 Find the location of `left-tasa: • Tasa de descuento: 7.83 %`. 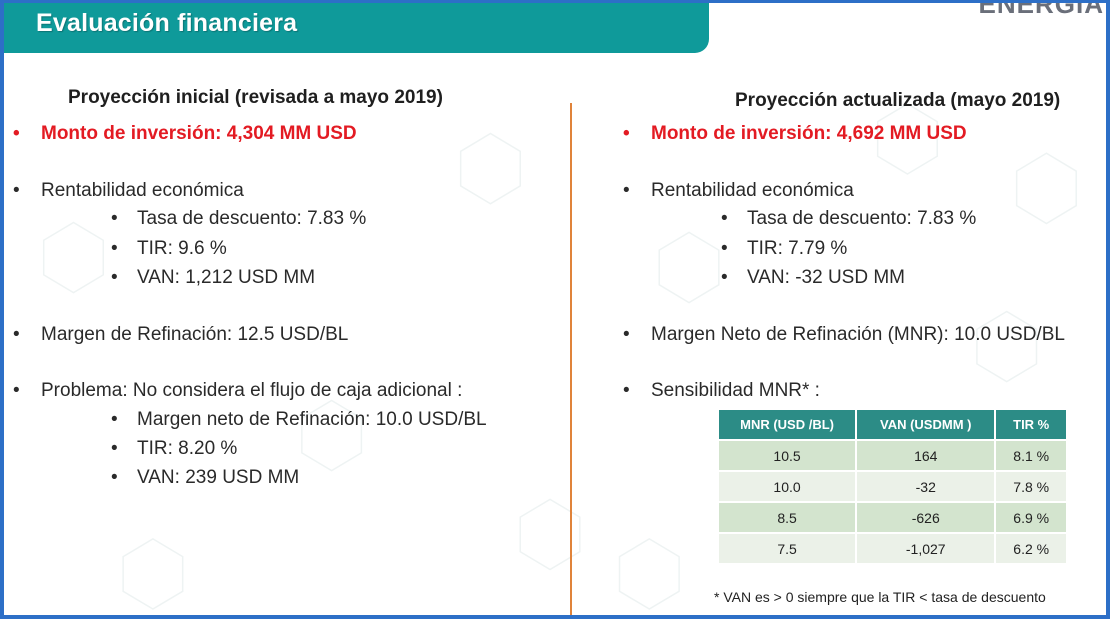

left-tasa: • Tasa de descuento: 7.83 % is located at coordinates (239, 219).